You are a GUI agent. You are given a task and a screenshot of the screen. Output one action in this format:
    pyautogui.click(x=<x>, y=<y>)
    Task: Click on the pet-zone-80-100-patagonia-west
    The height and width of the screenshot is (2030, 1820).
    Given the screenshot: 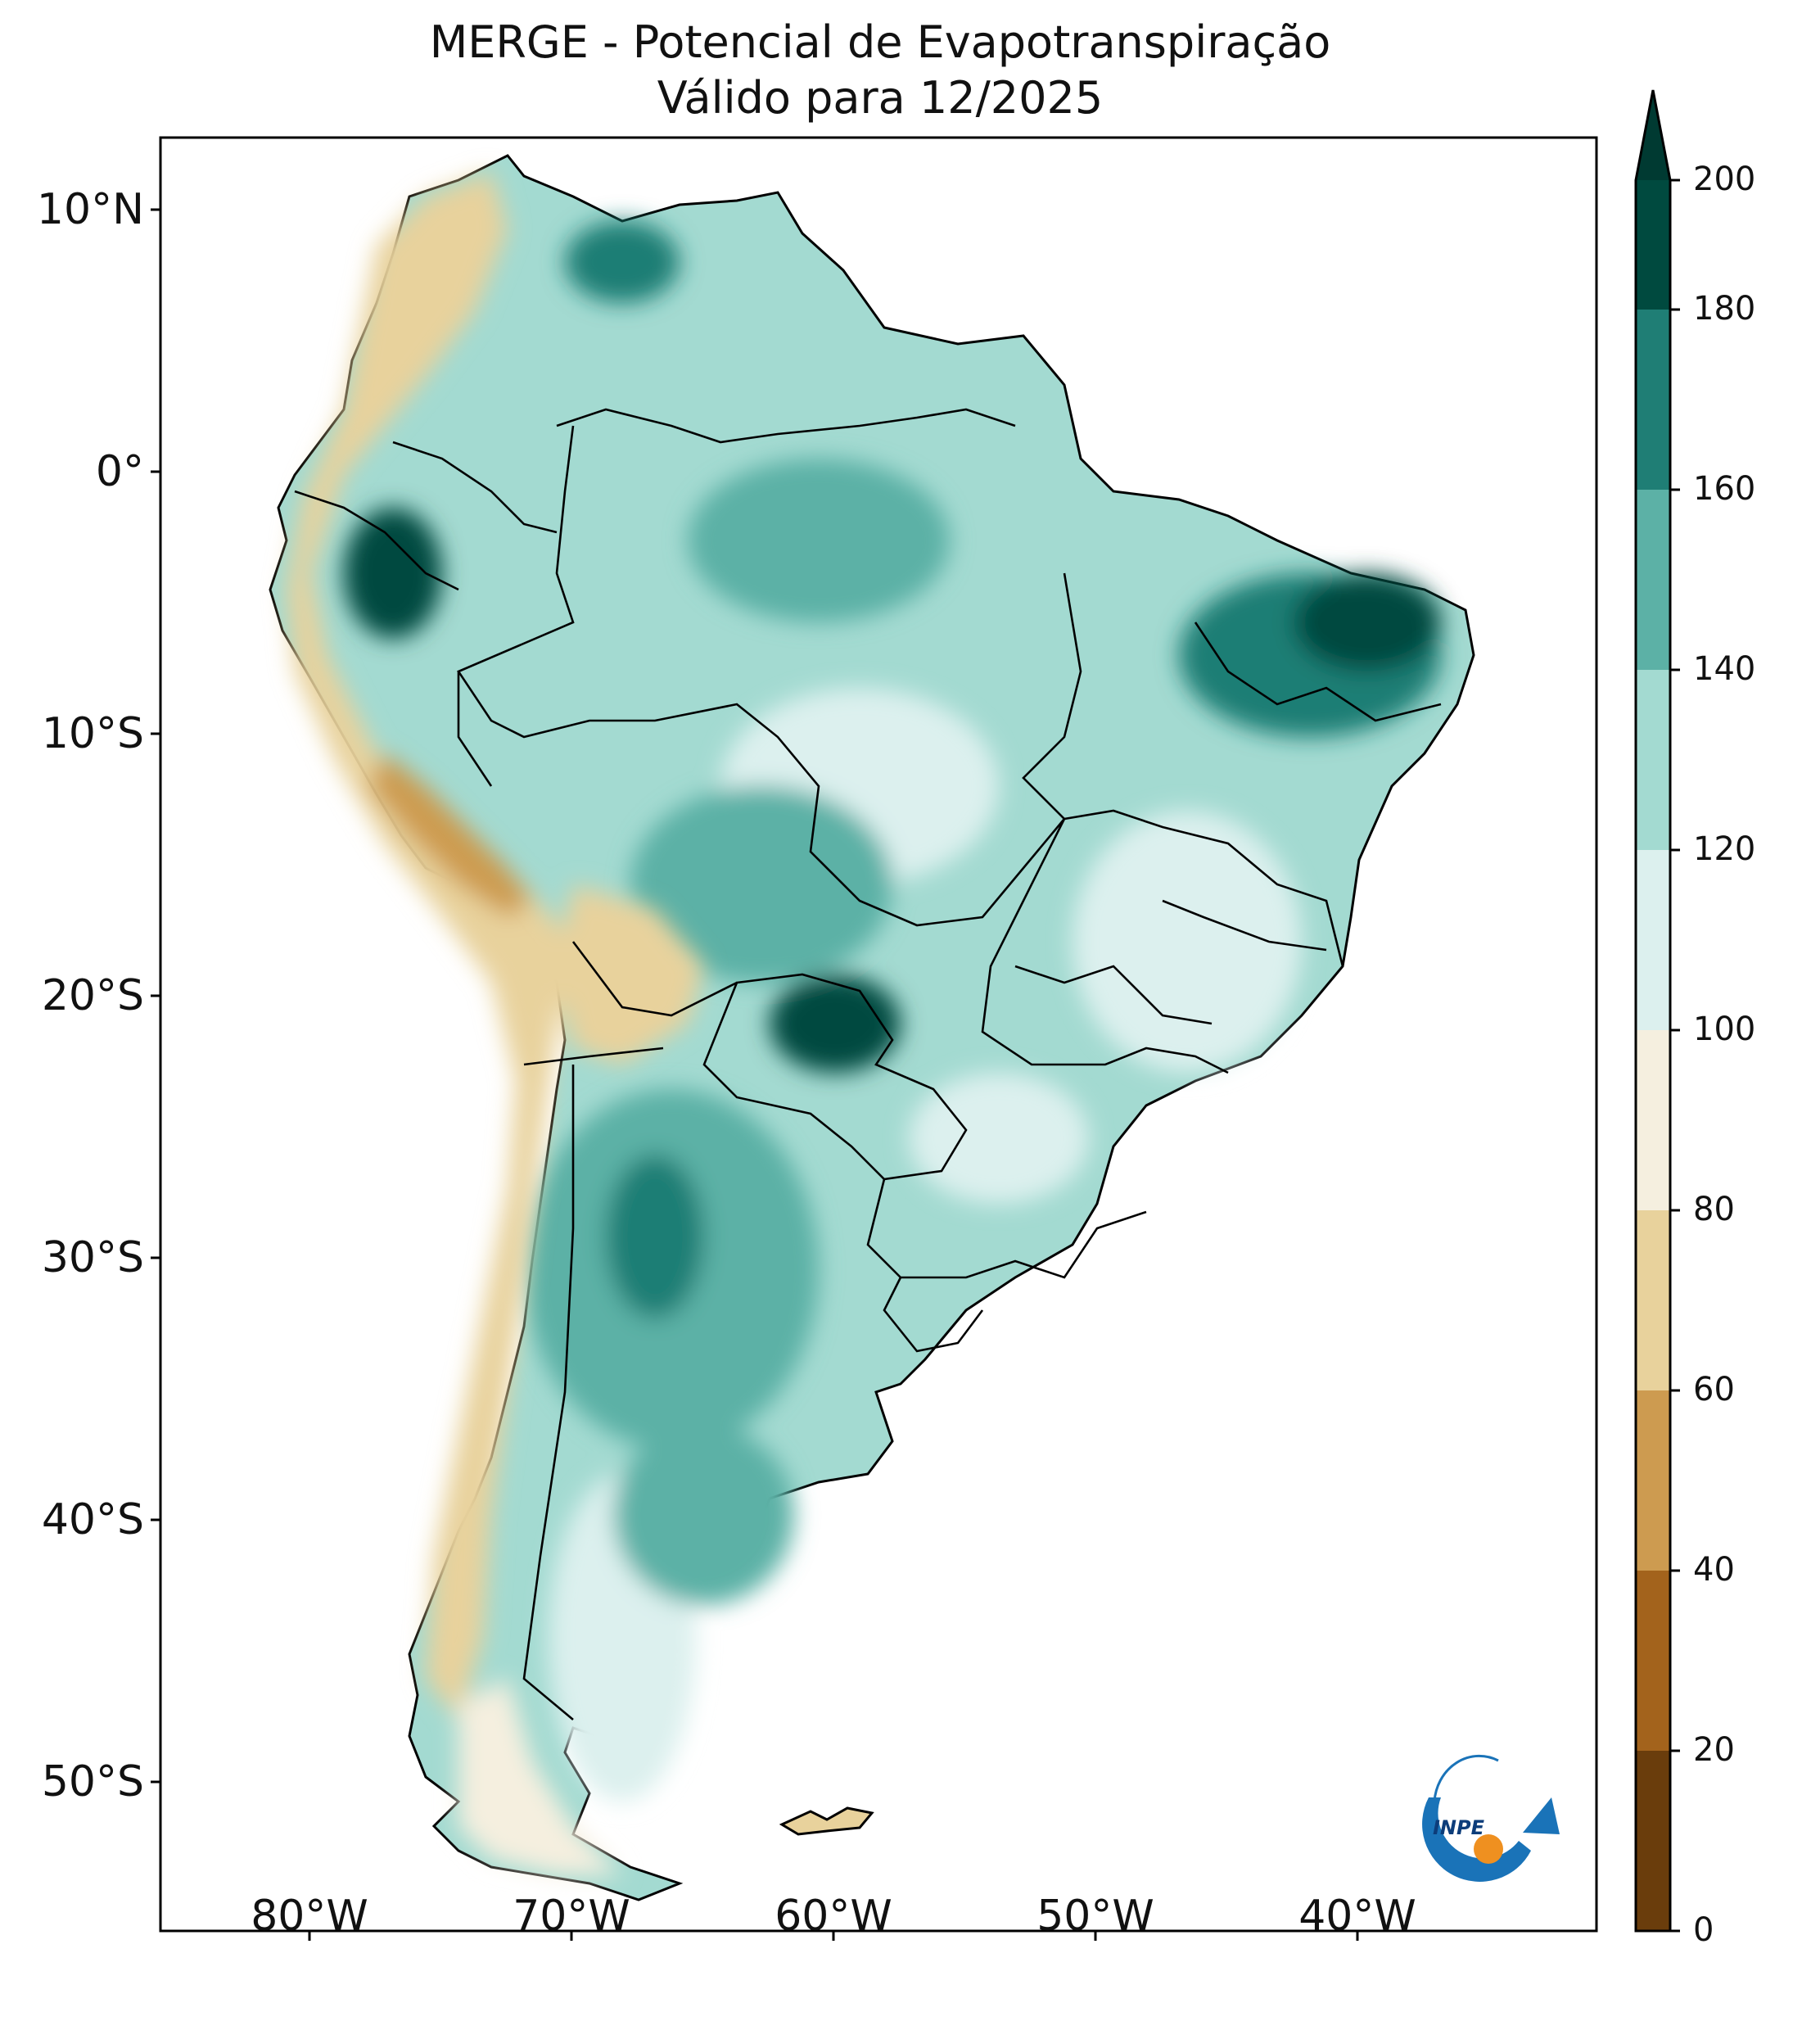 What is the action you would take?
    pyautogui.click(x=540, y=1777)
    